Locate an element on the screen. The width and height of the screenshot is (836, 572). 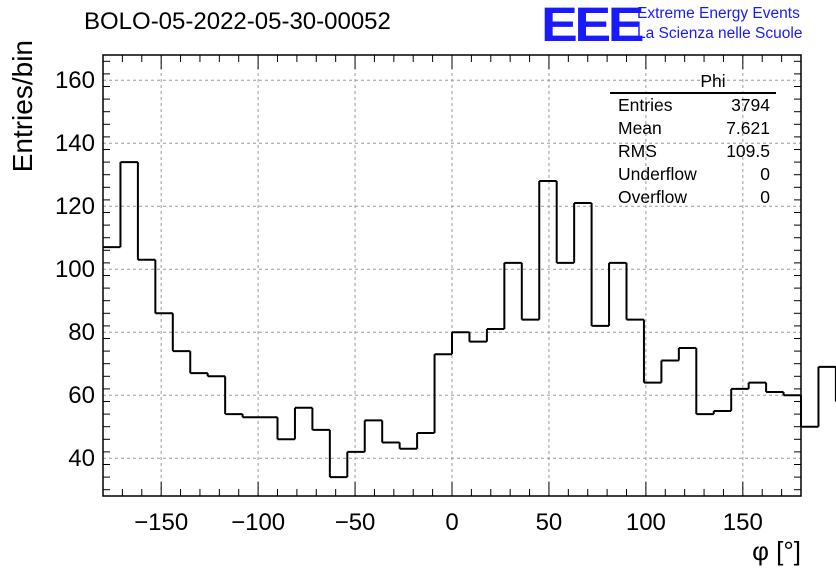
stats-label: RMS is located at coordinates (637, 151).